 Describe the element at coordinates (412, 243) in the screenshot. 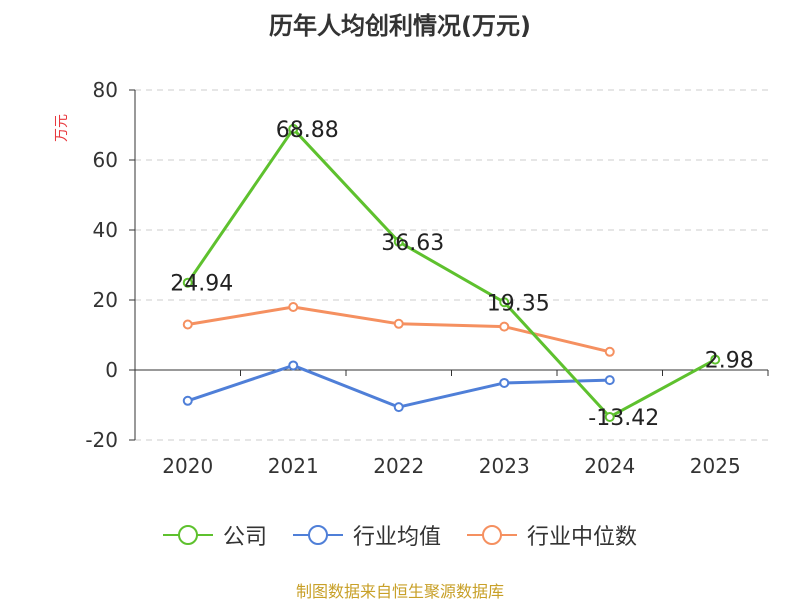

I see `data-label: 36.63` at that location.